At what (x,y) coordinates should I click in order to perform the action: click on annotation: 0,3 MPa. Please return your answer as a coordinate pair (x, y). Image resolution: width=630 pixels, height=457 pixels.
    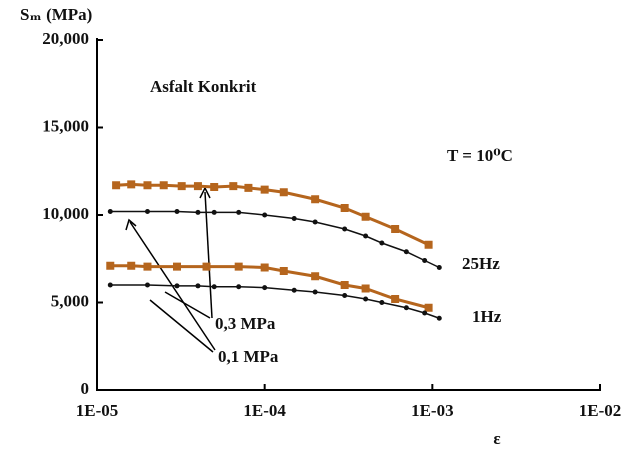
    Looking at the image, I should click on (245, 323).